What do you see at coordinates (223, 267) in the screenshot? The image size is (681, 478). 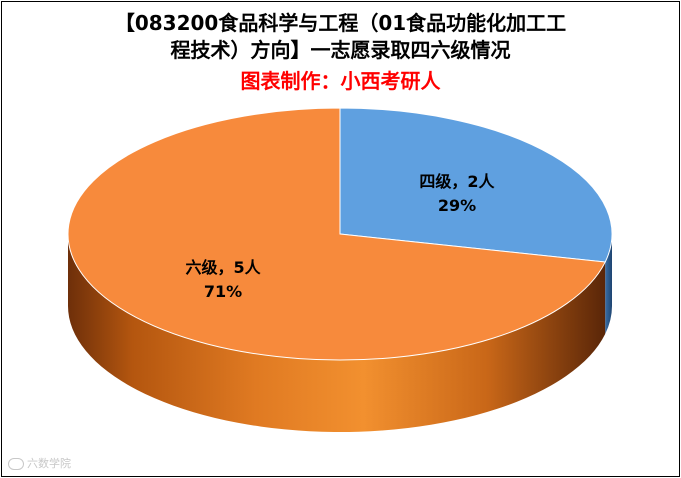 I see `pie-label-1: 六级，5人` at bounding box center [223, 267].